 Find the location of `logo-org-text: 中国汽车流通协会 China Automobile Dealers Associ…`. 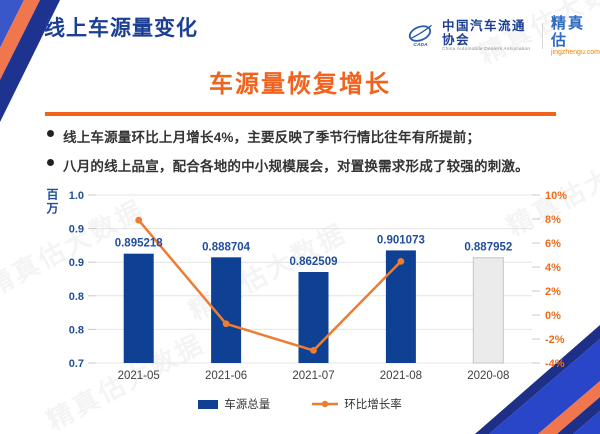

logo-org-text: 中国汽车流通协会 China Automobile Dealers Associ… is located at coordinates (487, 35).